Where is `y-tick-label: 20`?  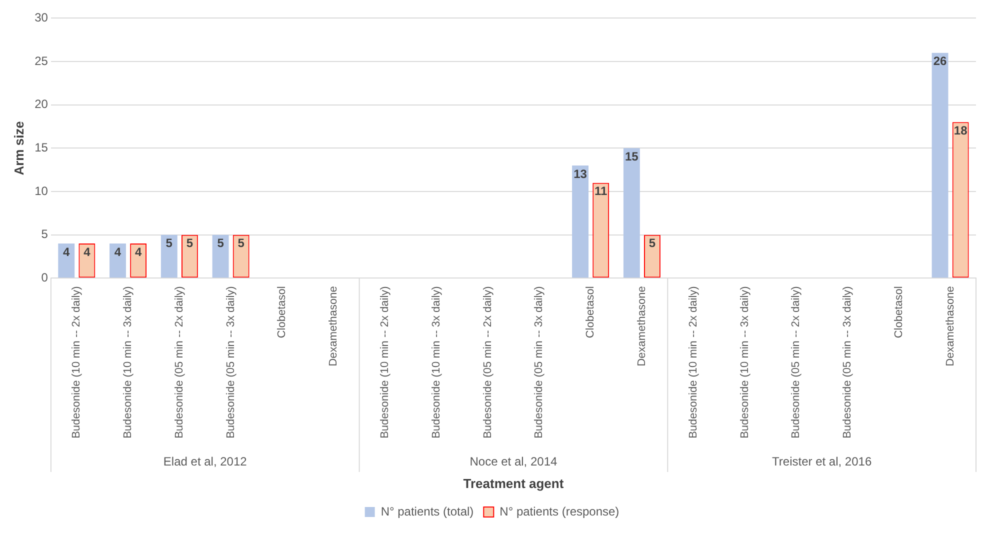 y-tick-label: 20 is located at coordinates (41, 104).